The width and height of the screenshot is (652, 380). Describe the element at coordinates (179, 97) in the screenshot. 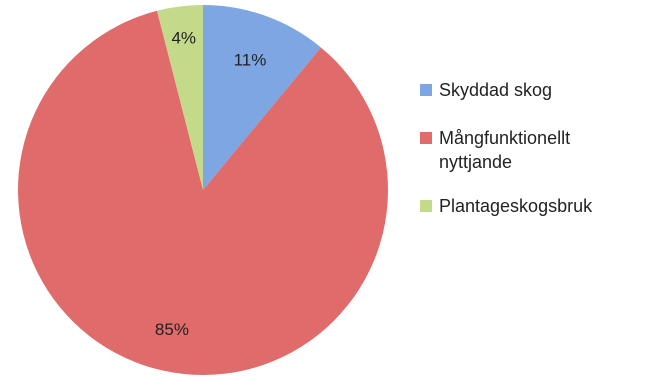

I see `slice-plantageskogsbruk` at that location.